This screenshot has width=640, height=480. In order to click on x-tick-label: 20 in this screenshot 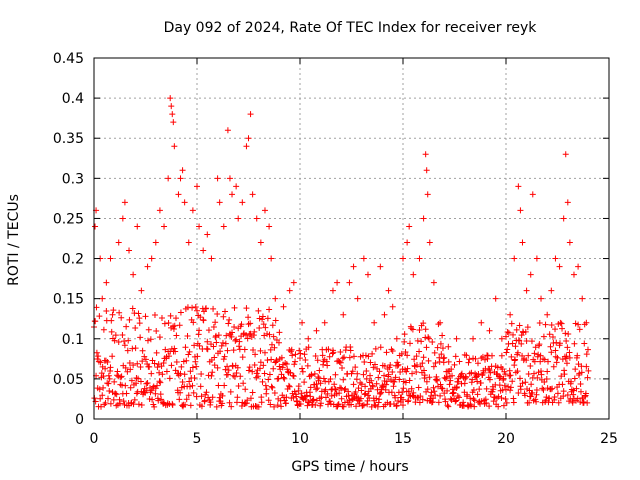, I will do `click(506, 439)`.